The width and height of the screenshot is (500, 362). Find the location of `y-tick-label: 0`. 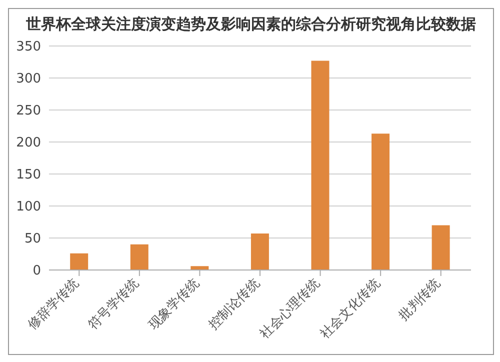

y-tick-label: 0 is located at coordinates (36, 271).